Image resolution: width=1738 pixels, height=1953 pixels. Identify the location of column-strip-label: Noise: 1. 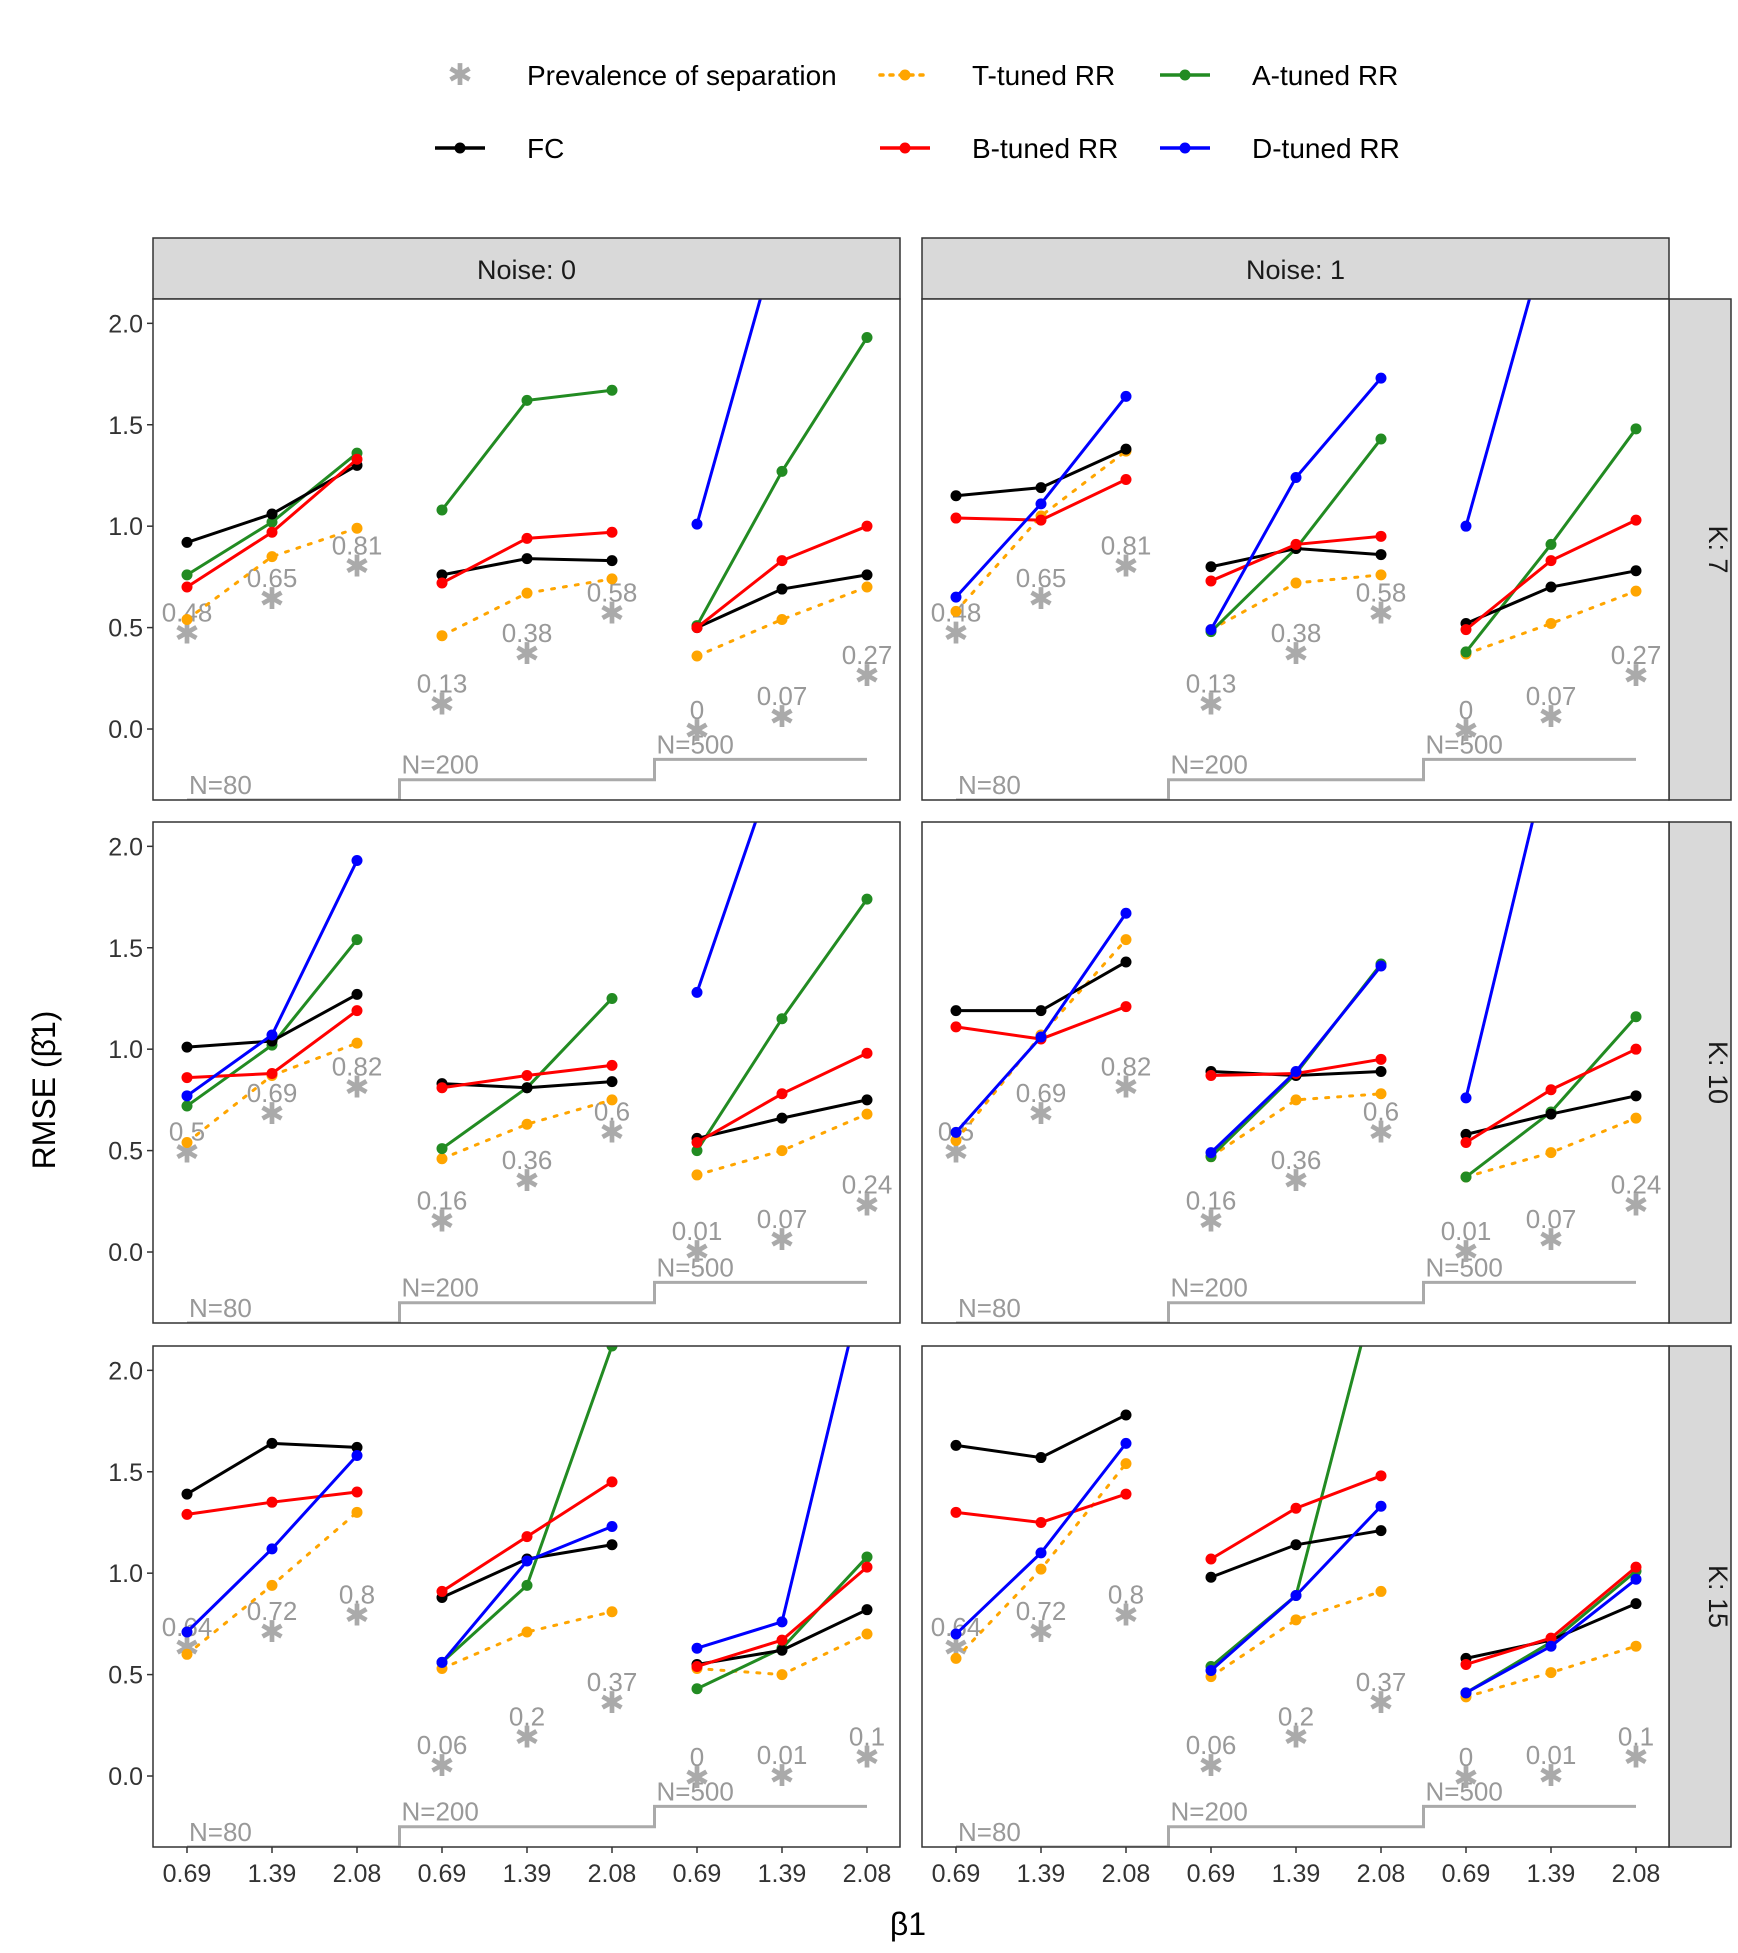
(1295, 270).